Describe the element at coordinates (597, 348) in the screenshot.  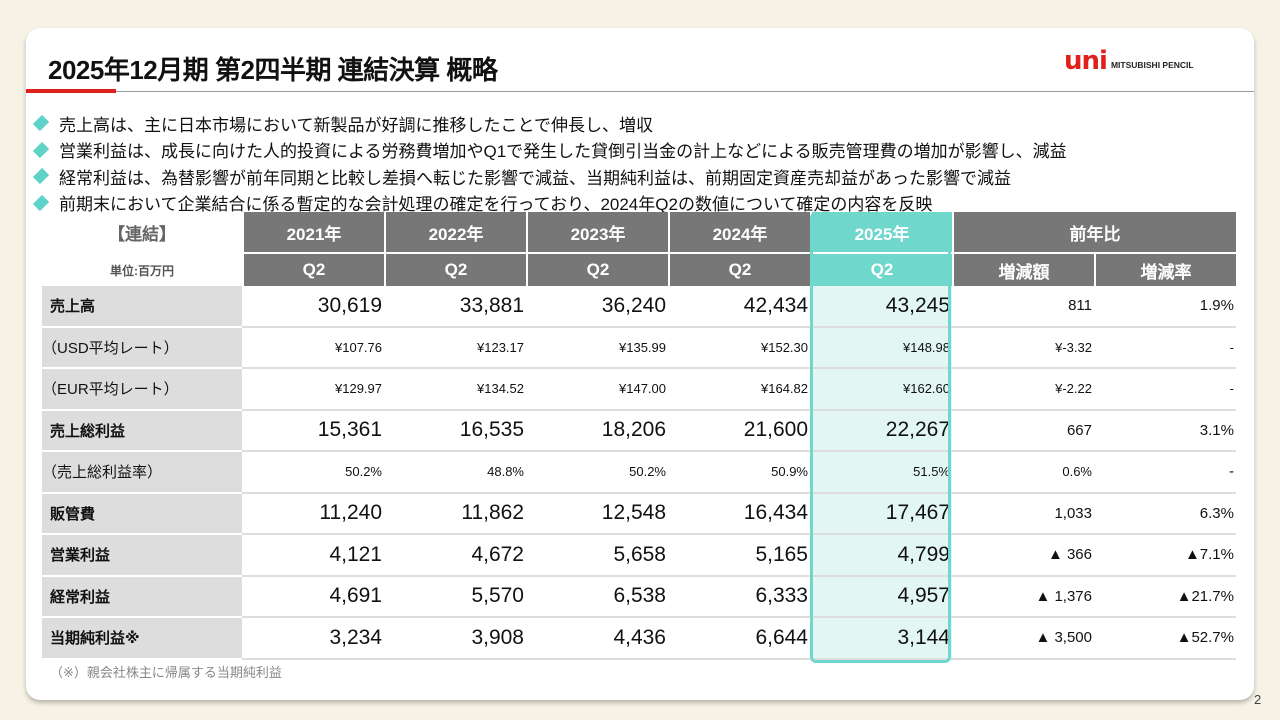
I see `table-cell: ¥135.99` at that location.